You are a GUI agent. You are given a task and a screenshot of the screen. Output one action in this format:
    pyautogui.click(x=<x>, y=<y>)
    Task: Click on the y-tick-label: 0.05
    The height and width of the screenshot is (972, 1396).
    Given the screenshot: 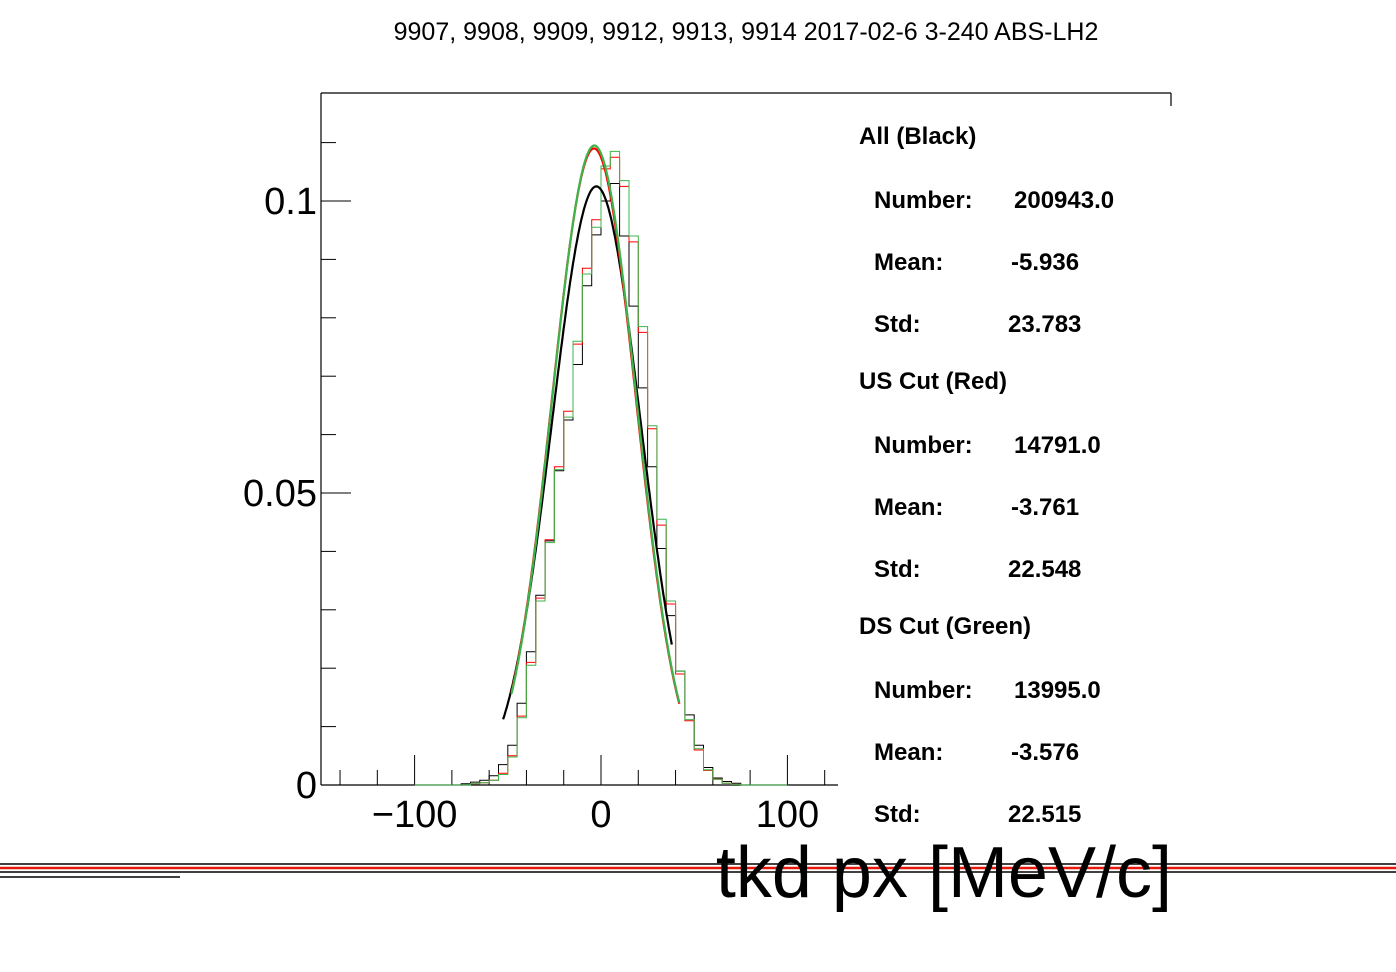 What is the action you would take?
    pyautogui.click(x=280, y=494)
    